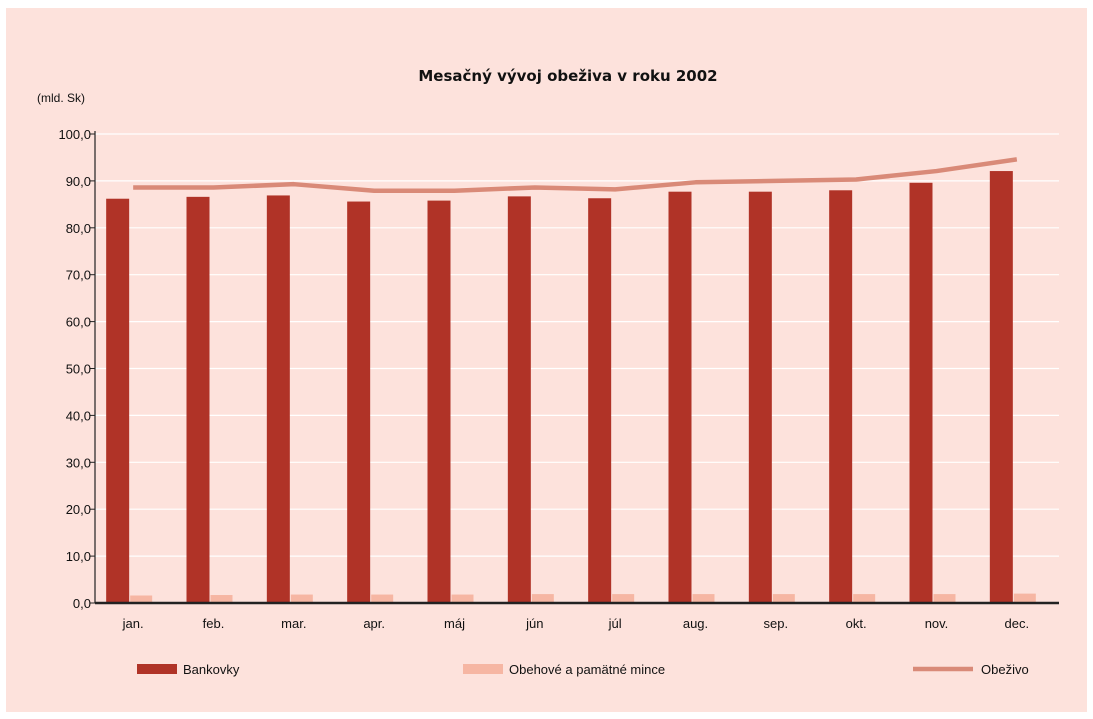 The image size is (1093, 719). Describe the element at coordinates (534, 623) in the screenshot. I see `x-tick-label: jún` at that location.